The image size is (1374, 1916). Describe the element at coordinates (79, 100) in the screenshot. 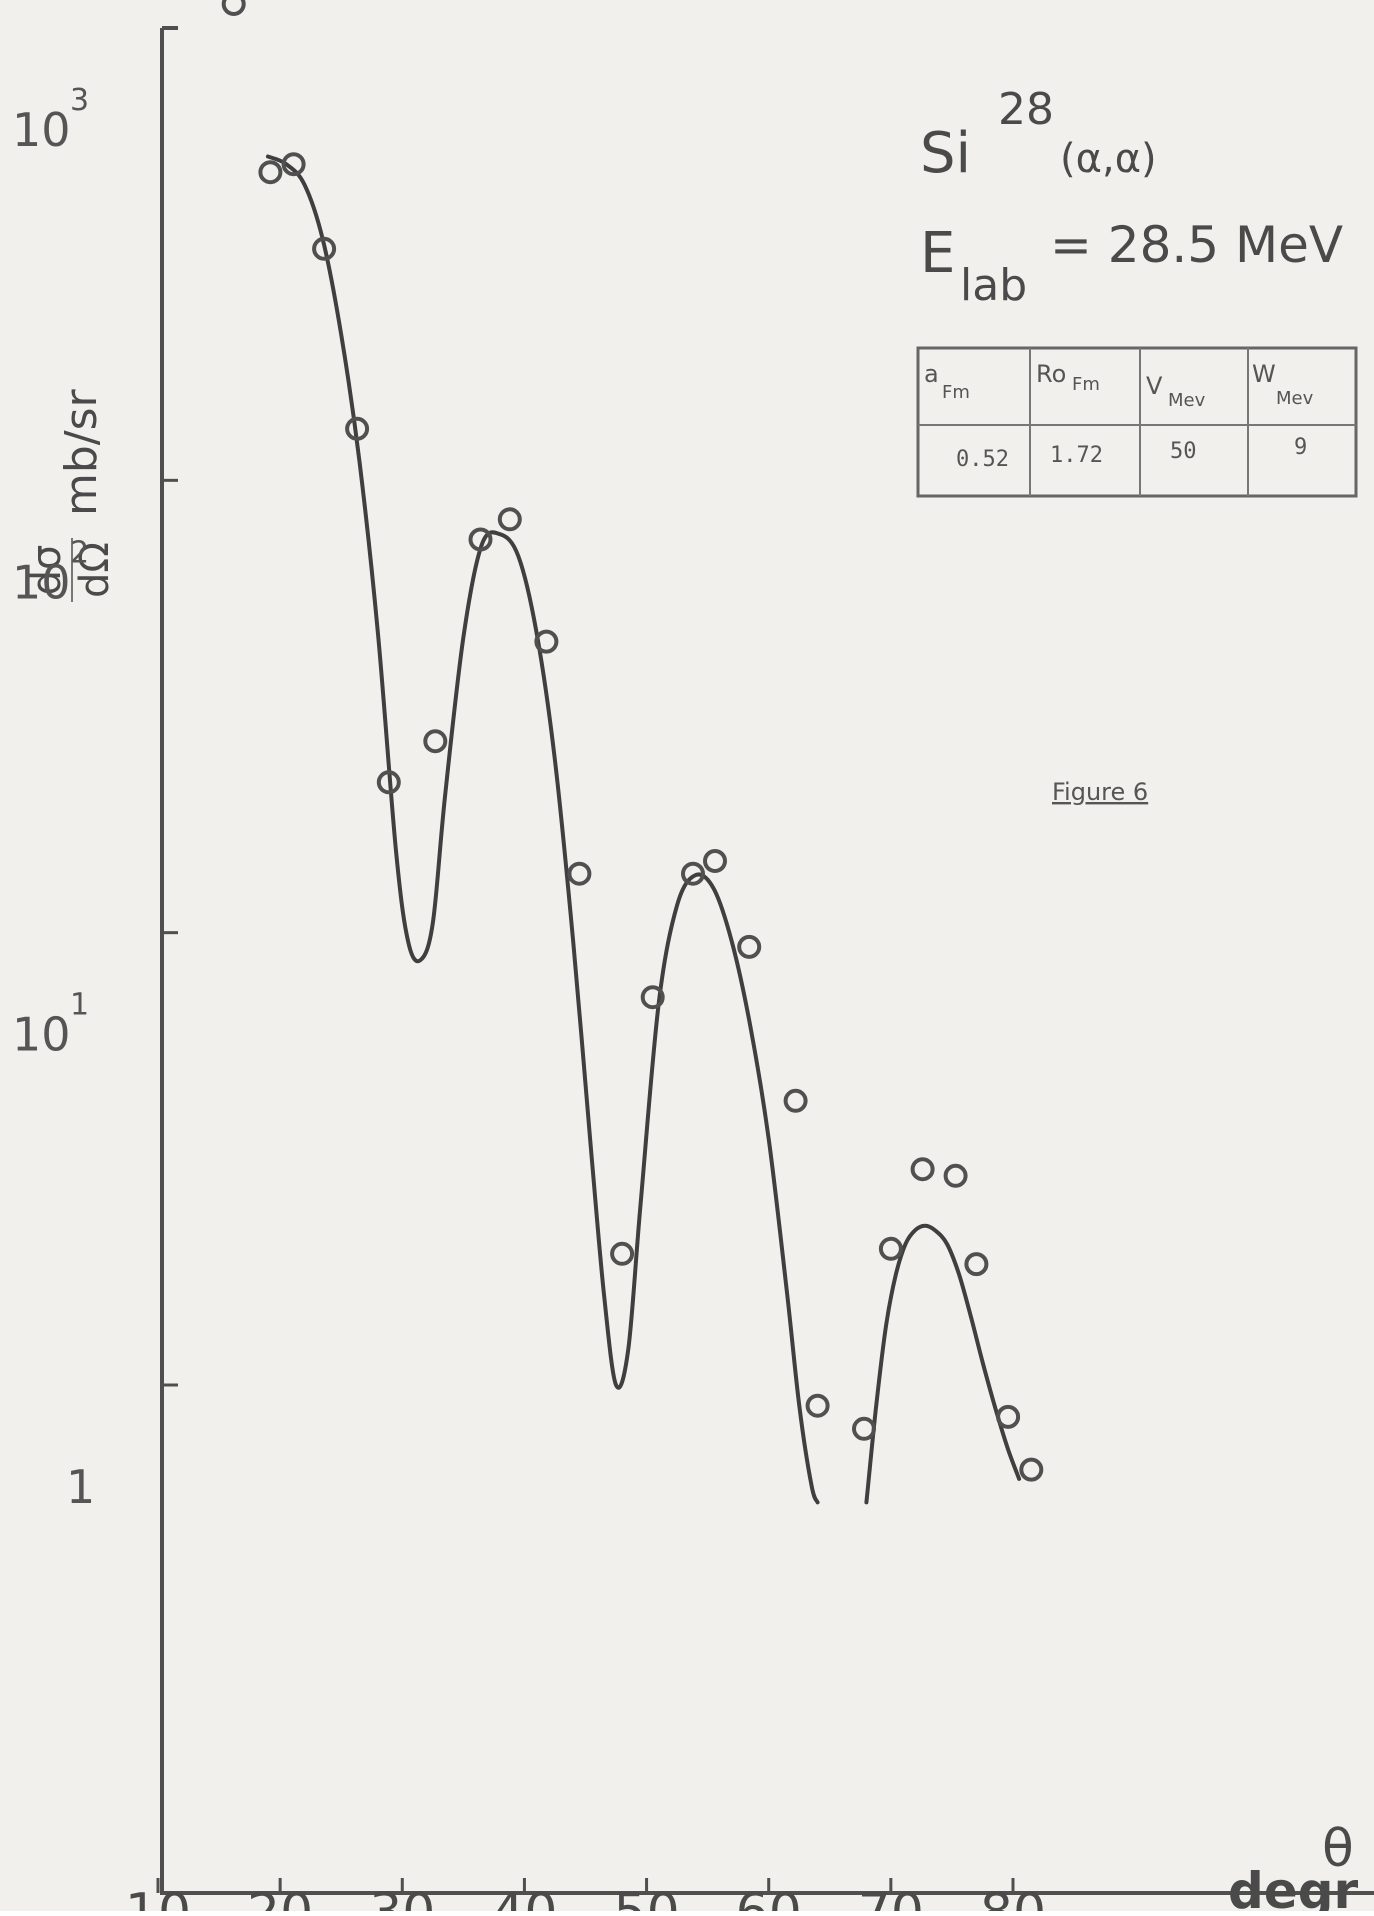

I see `y-tick-exponent: 3` at that location.